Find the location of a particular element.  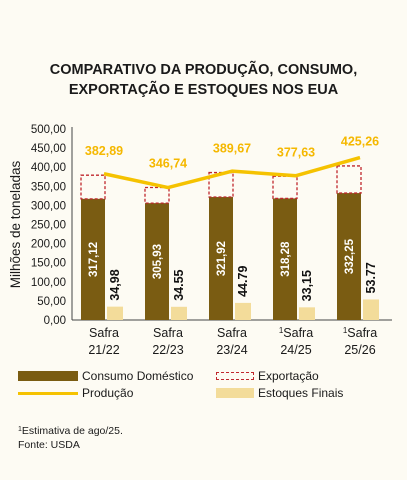

producao-value-label: 382,89 is located at coordinates (104, 151).